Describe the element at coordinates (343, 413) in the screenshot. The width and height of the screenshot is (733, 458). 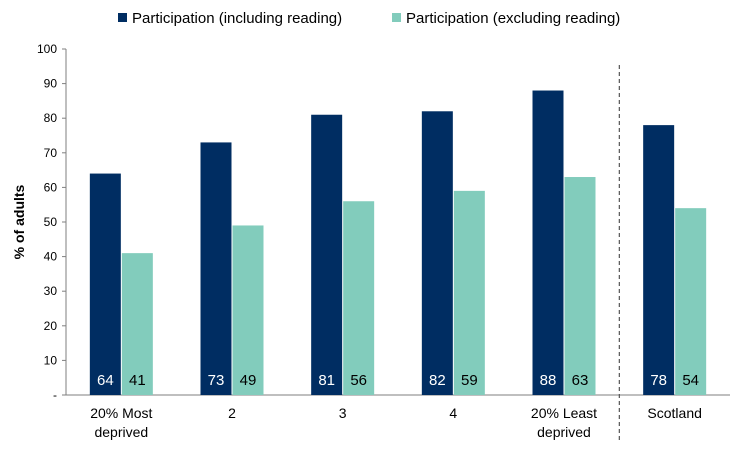
I see `x-category-label: 3` at that location.